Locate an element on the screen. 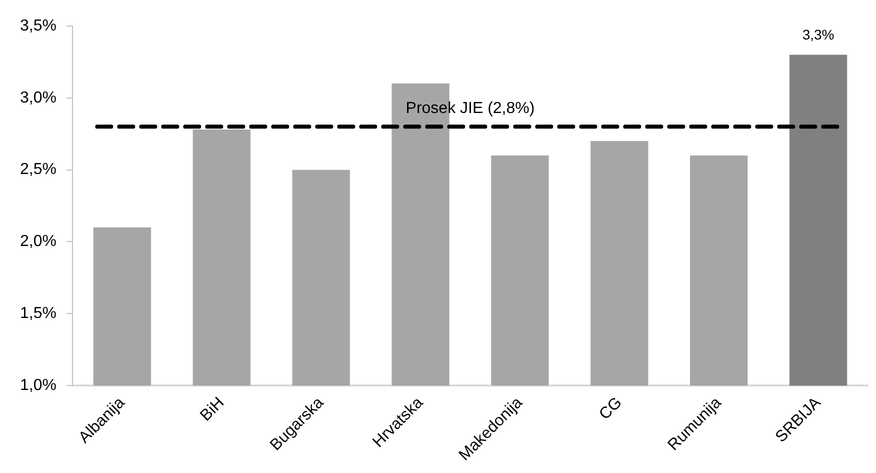  y-tick-label: 2,5% is located at coordinates (38, 169).